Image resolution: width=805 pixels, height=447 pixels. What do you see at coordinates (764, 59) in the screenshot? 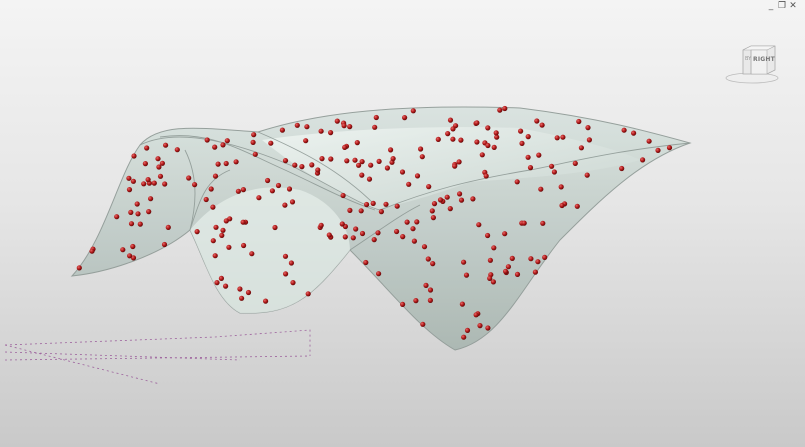
I see `viewcube-face-label: RIGHT` at bounding box center [764, 59].